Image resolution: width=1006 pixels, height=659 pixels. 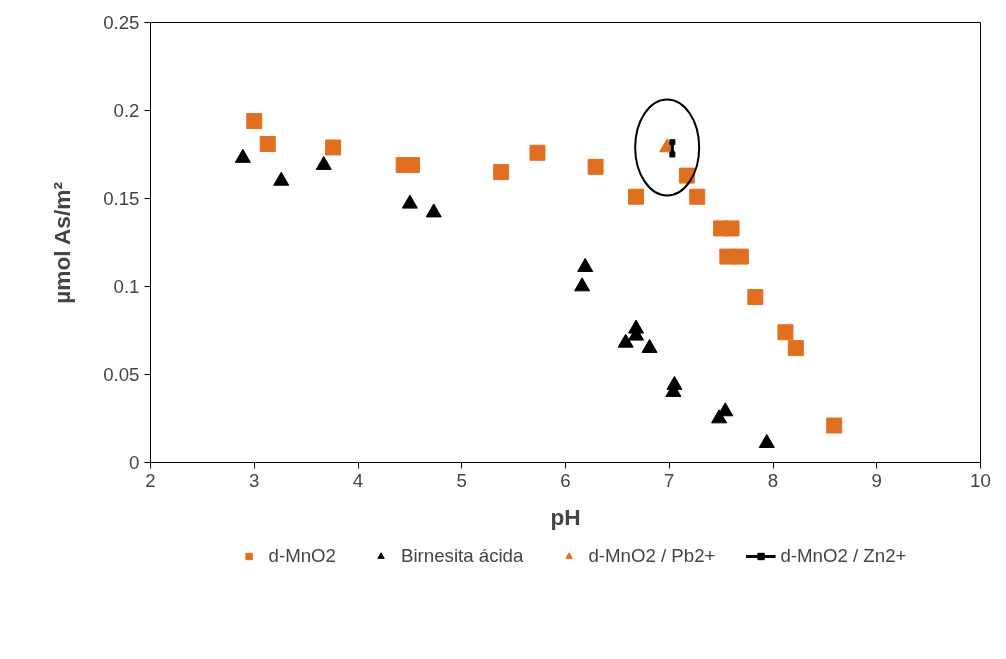 What do you see at coordinates (121, 22) in the screenshot?
I see `y-tick-label: 0.25` at bounding box center [121, 22].